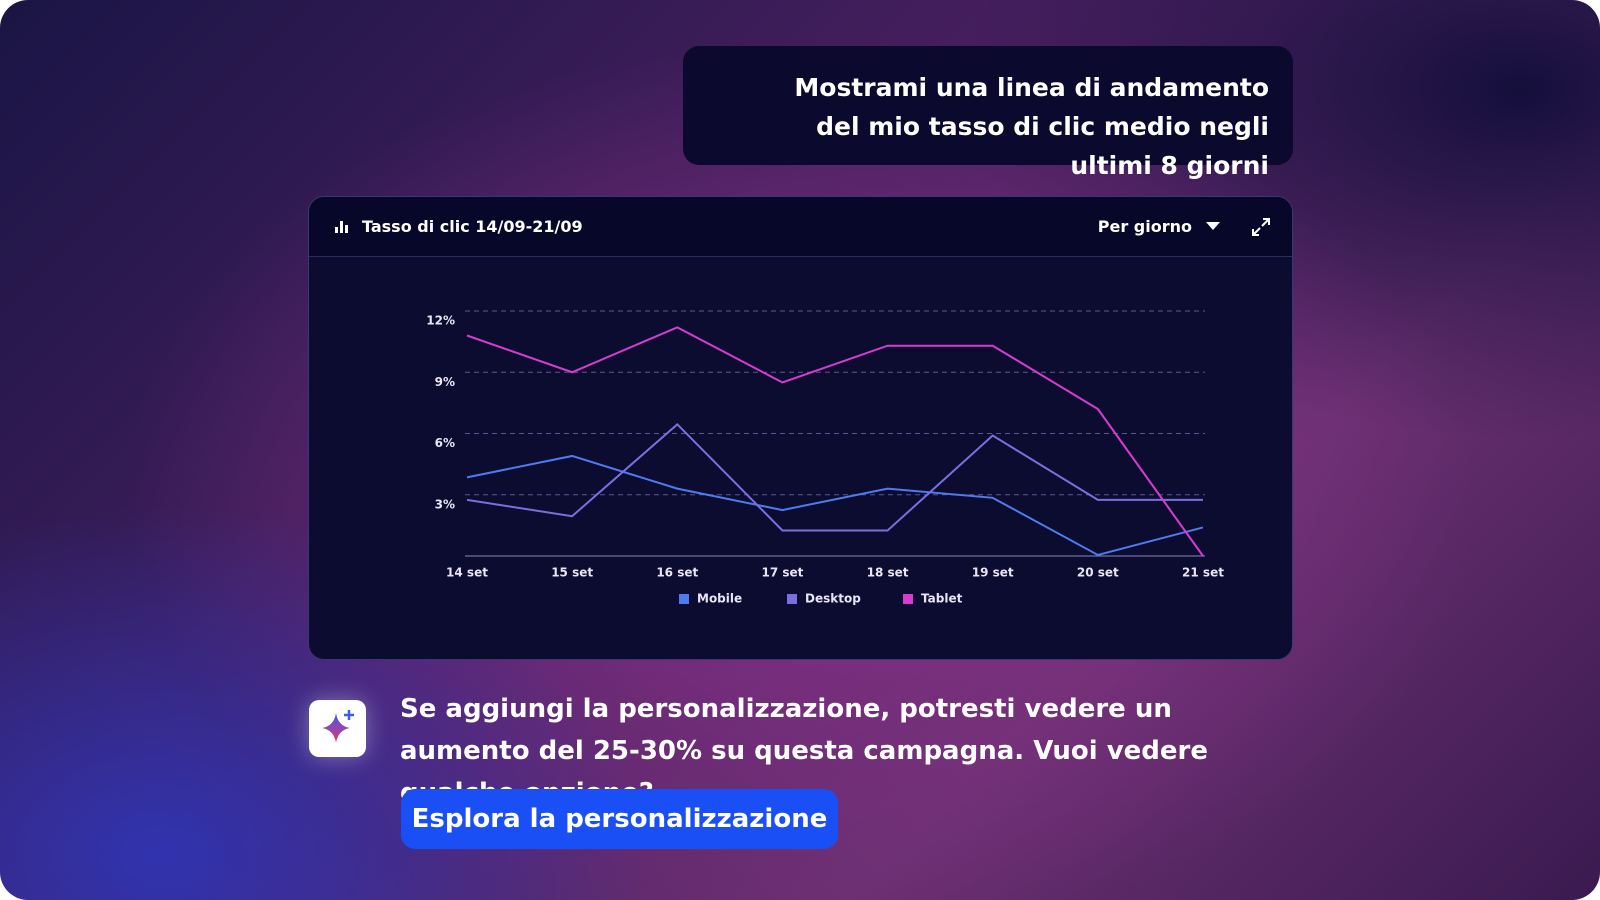  I want to click on x-tick-label: 16 set, so click(677, 573).